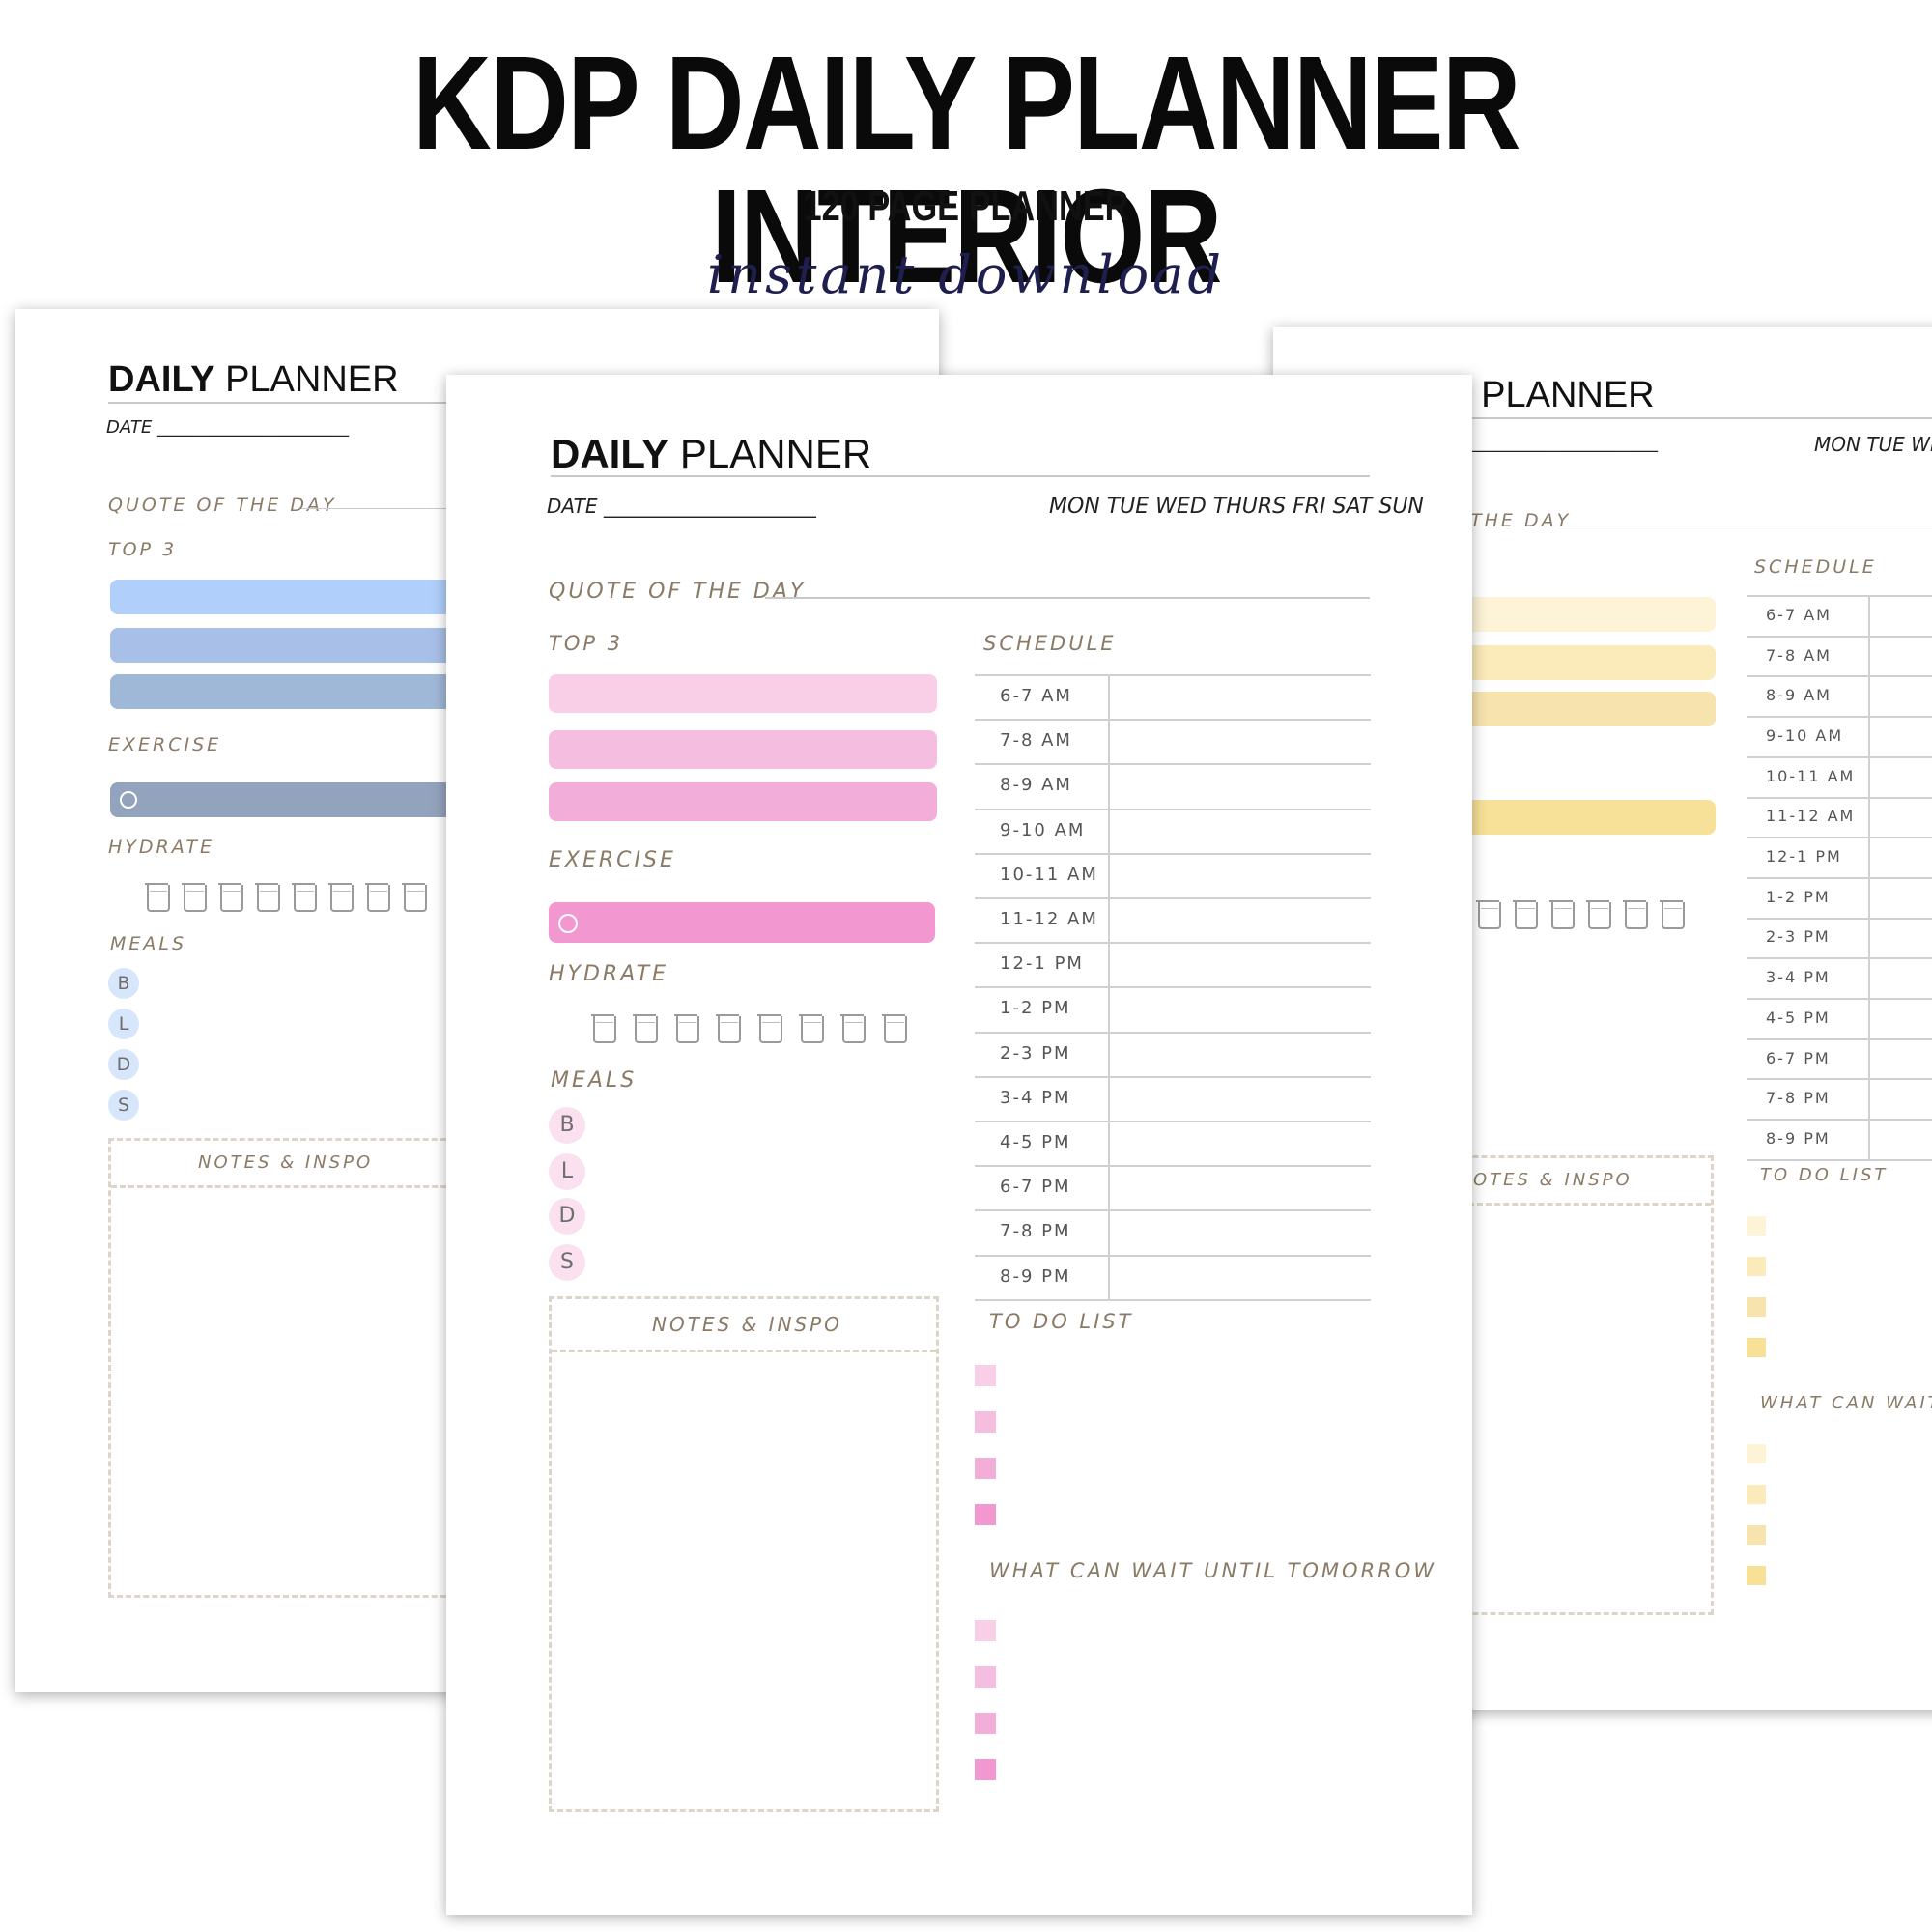 The image size is (1932, 1932). What do you see at coordinates (1035, 1231) in the screenshot?
I see `schedule-time: 7-8 PM` at bounding box center [1035, 1231].